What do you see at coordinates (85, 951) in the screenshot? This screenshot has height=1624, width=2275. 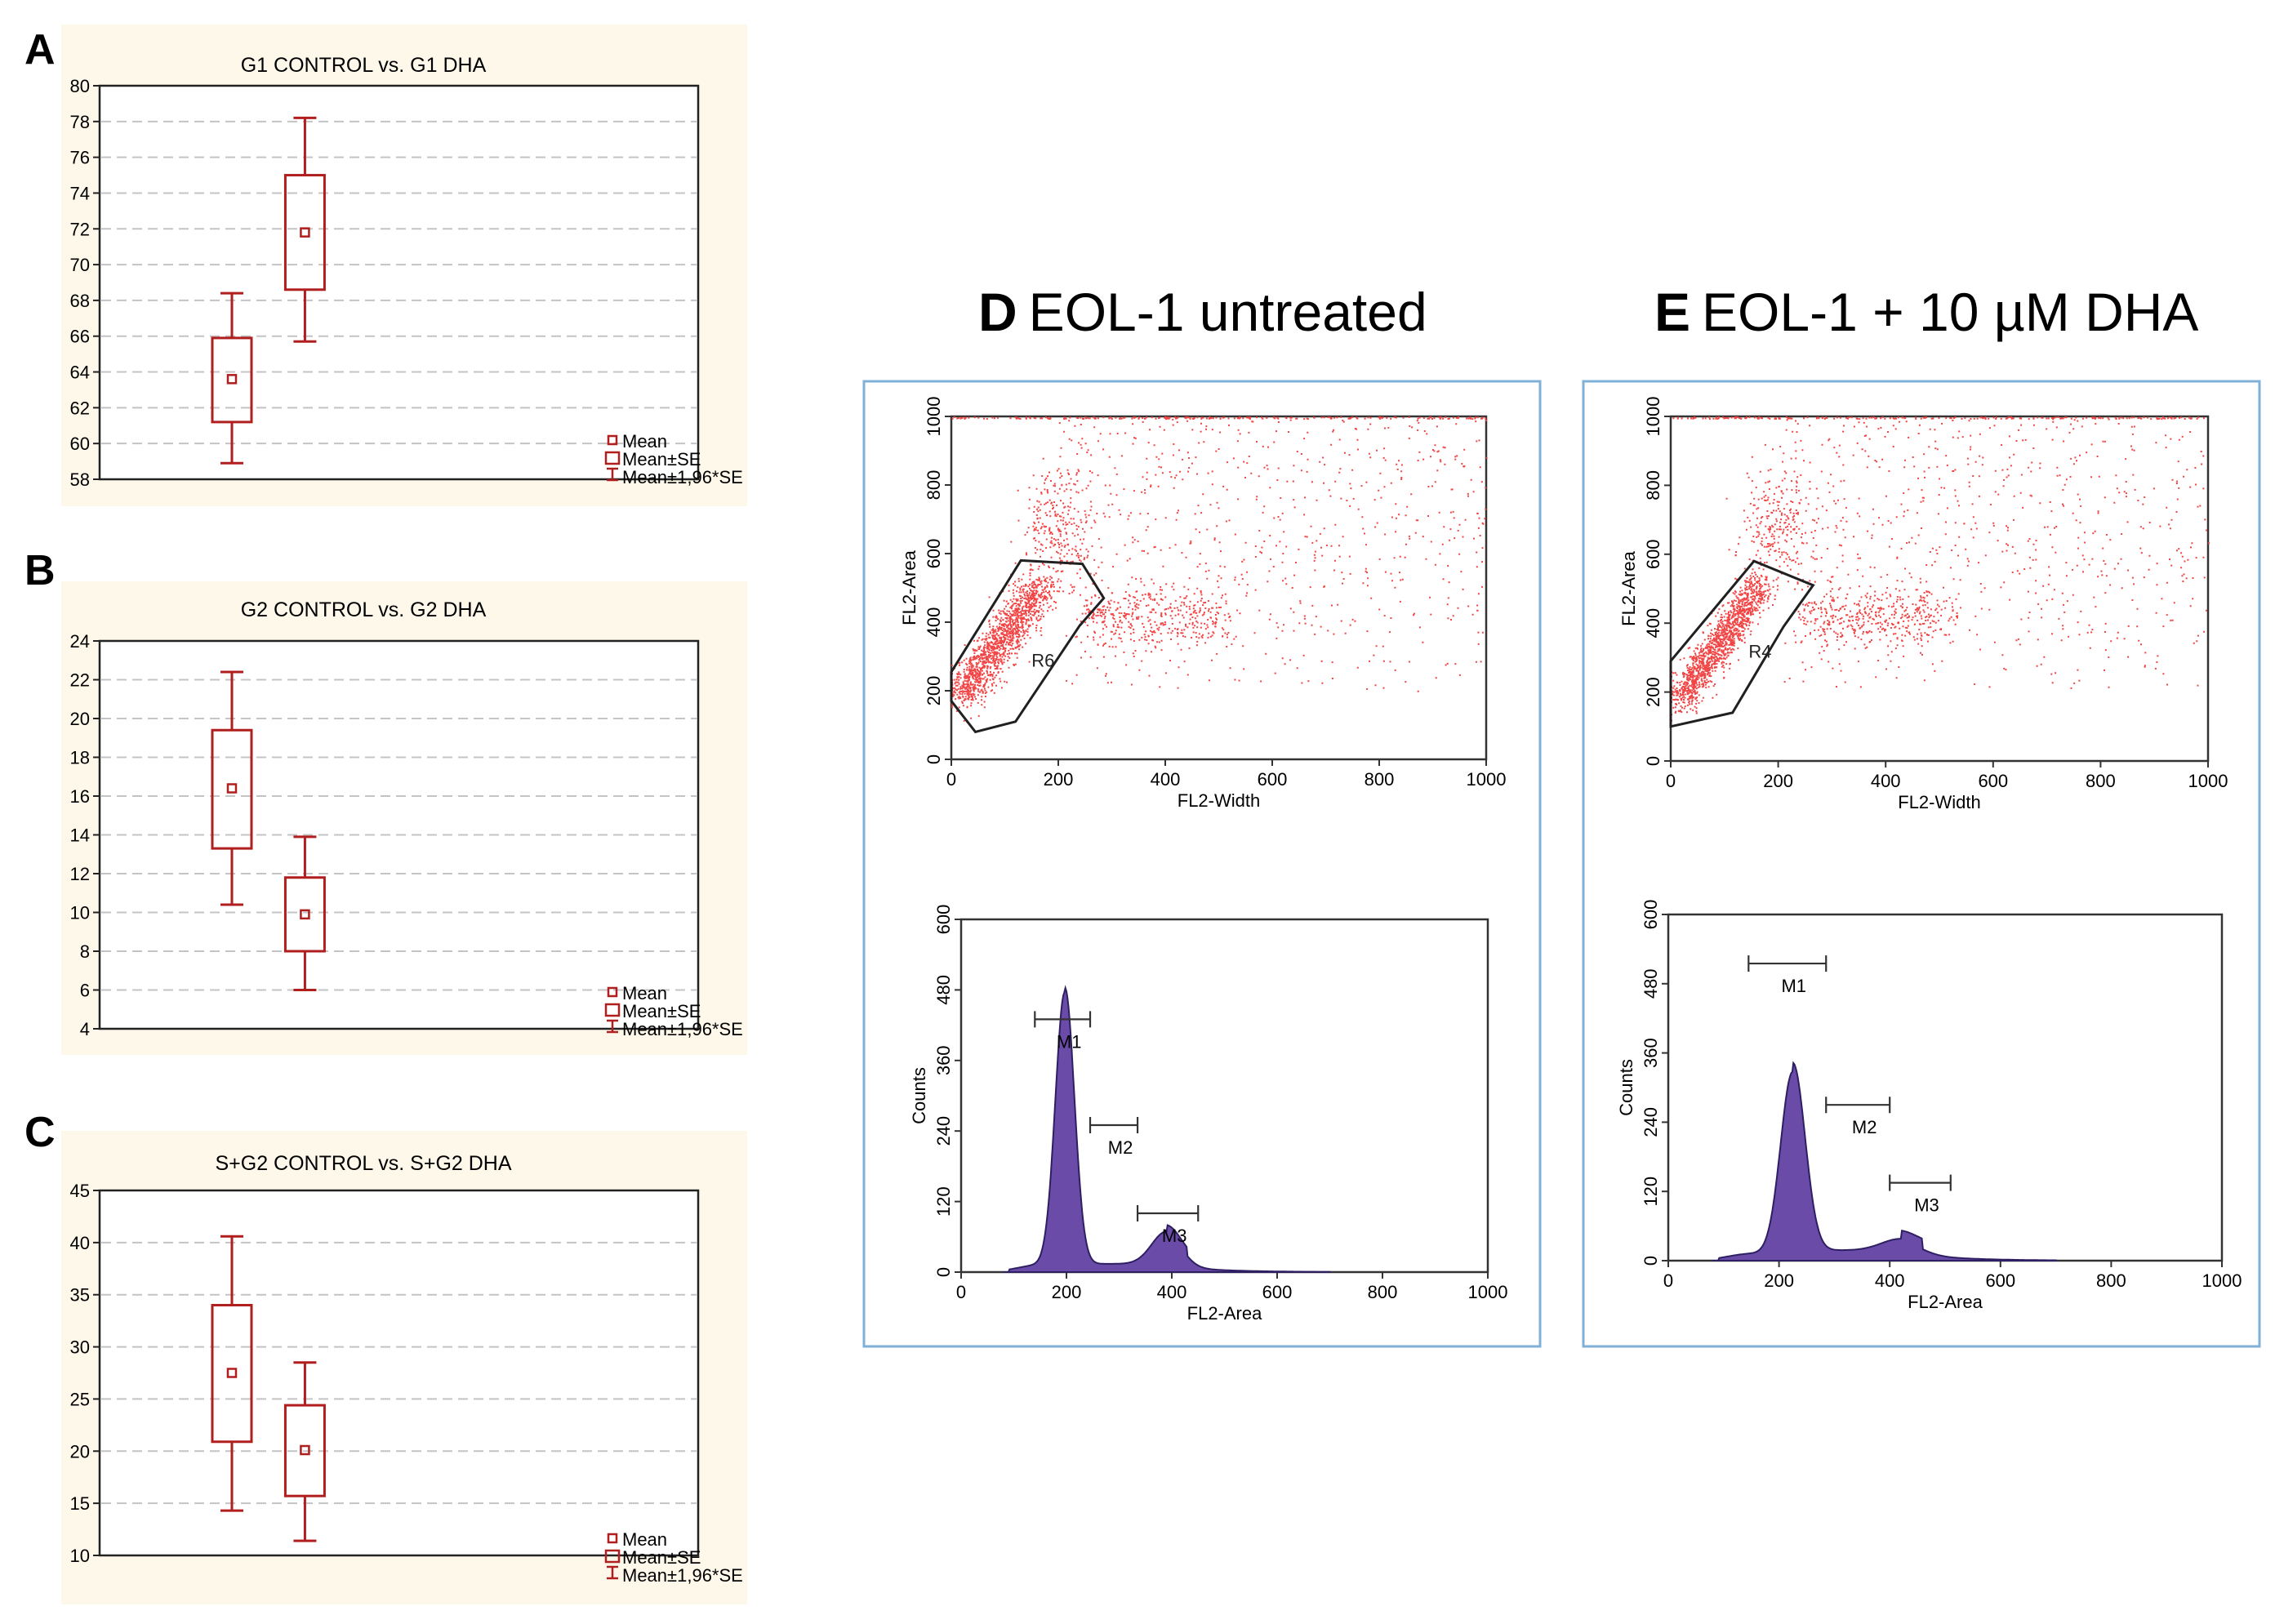 I see `y-tick-label: 8` at bounding box center [85, 951].